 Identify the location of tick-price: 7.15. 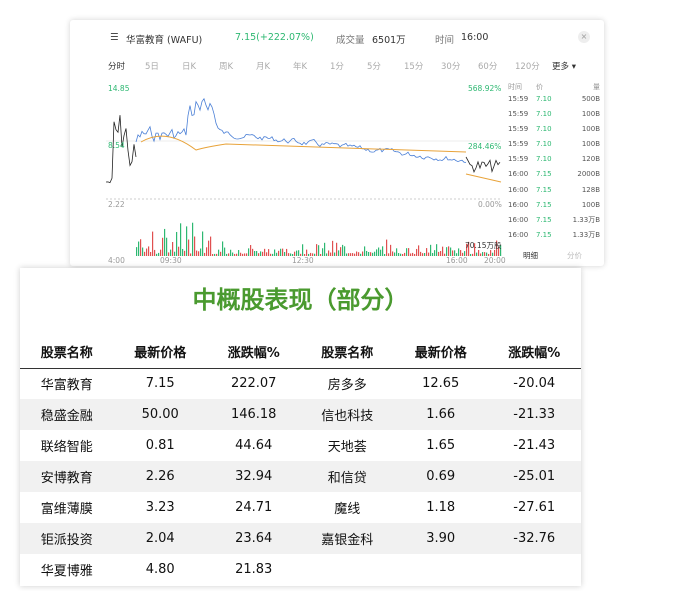
(544, 189).